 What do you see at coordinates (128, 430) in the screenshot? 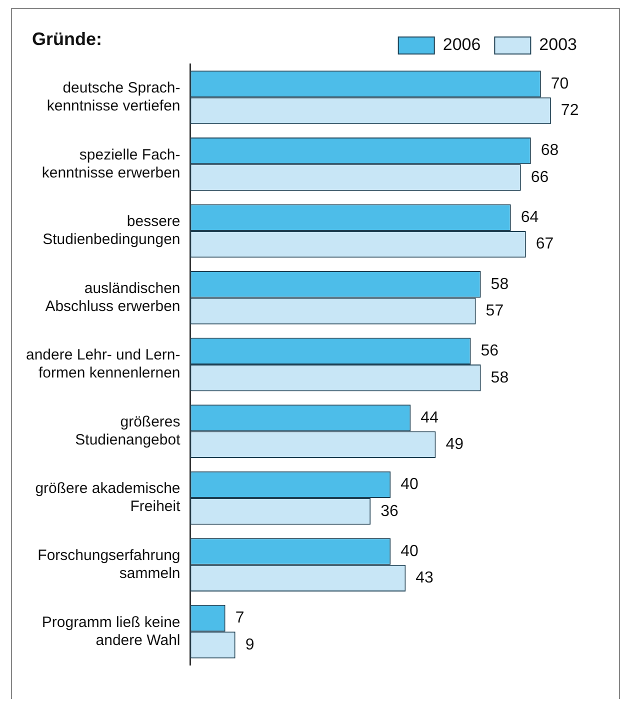
I see `y-tick-label: größeres Studienangebot` at bounding box center [128, 430].